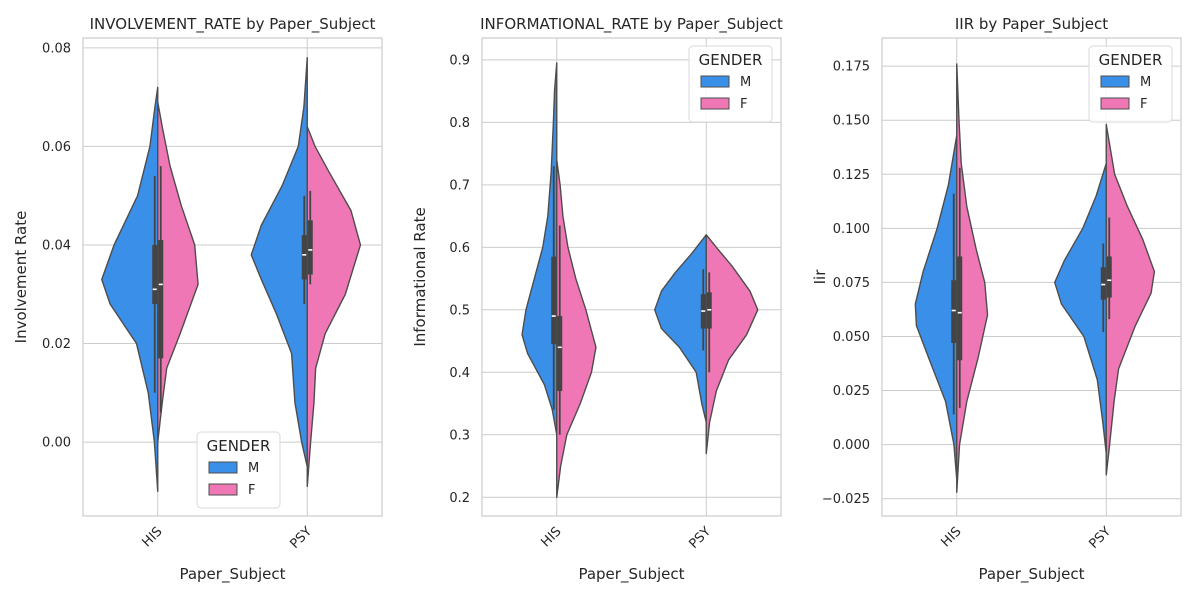 This screenshot has width=1200, height=600. Describe the element at coordinates (459, 435) in the screenshot. I see `y-tick-label: 0.3` at that location.